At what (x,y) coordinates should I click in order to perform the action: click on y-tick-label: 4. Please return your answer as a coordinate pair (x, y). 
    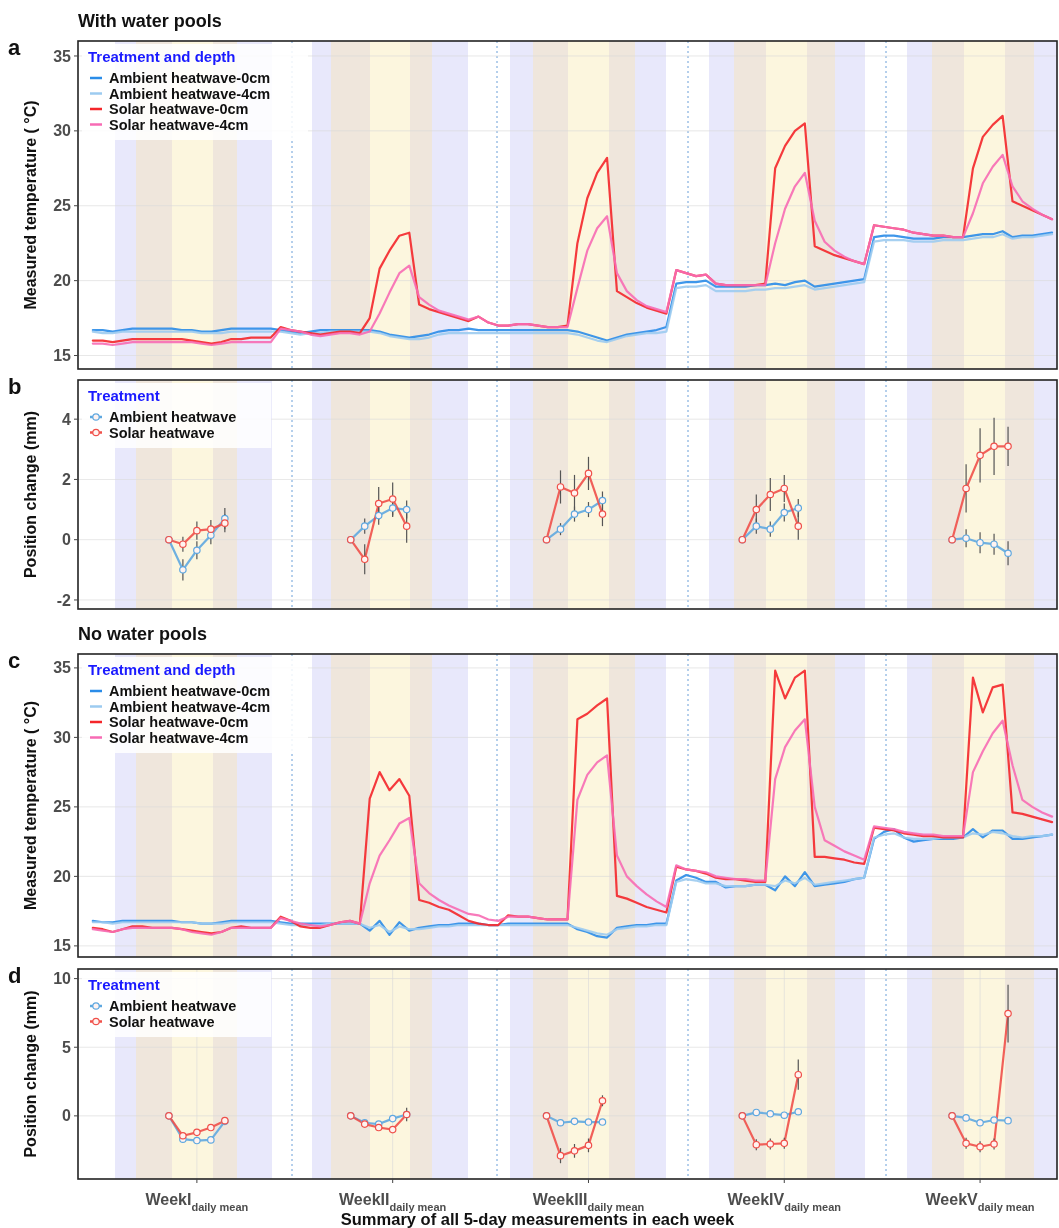
    Looking at the image, I should click on (67, 419).